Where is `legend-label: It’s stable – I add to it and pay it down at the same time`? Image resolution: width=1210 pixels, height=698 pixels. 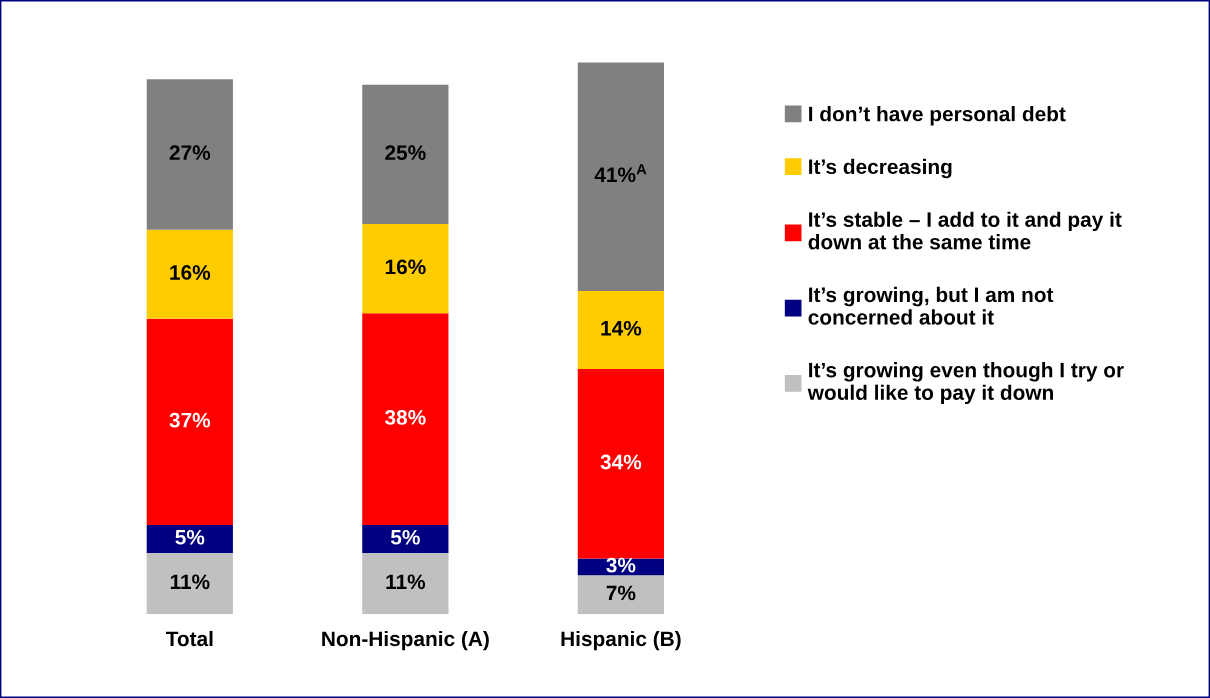 legend-label: It’s stable – I add to it and pay it down at the same time is located at coordinates (965, 230).